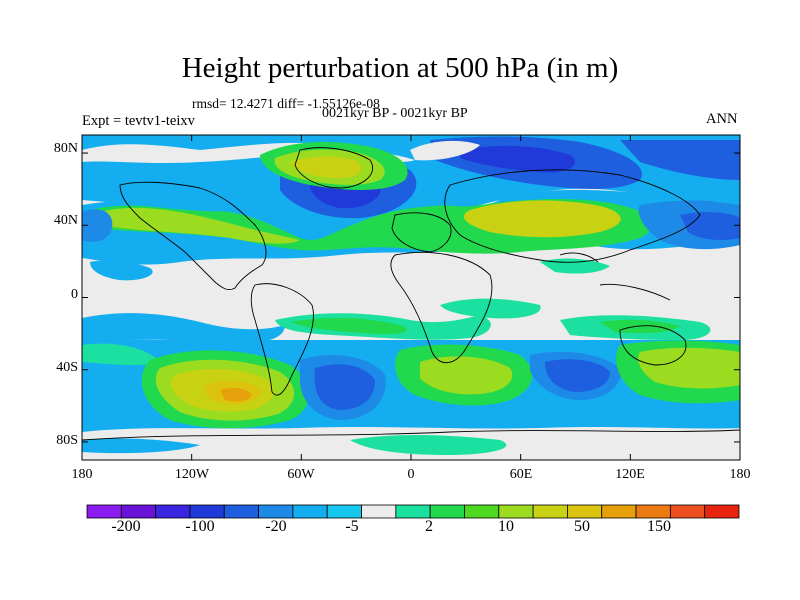 The width and height of the screenshot is (800, 600). What do you see at coordinates (138, 121) in the screenshot?
I see `experiment-label: Expt = tevtv1-teixv` at bounding box center [138, 121].